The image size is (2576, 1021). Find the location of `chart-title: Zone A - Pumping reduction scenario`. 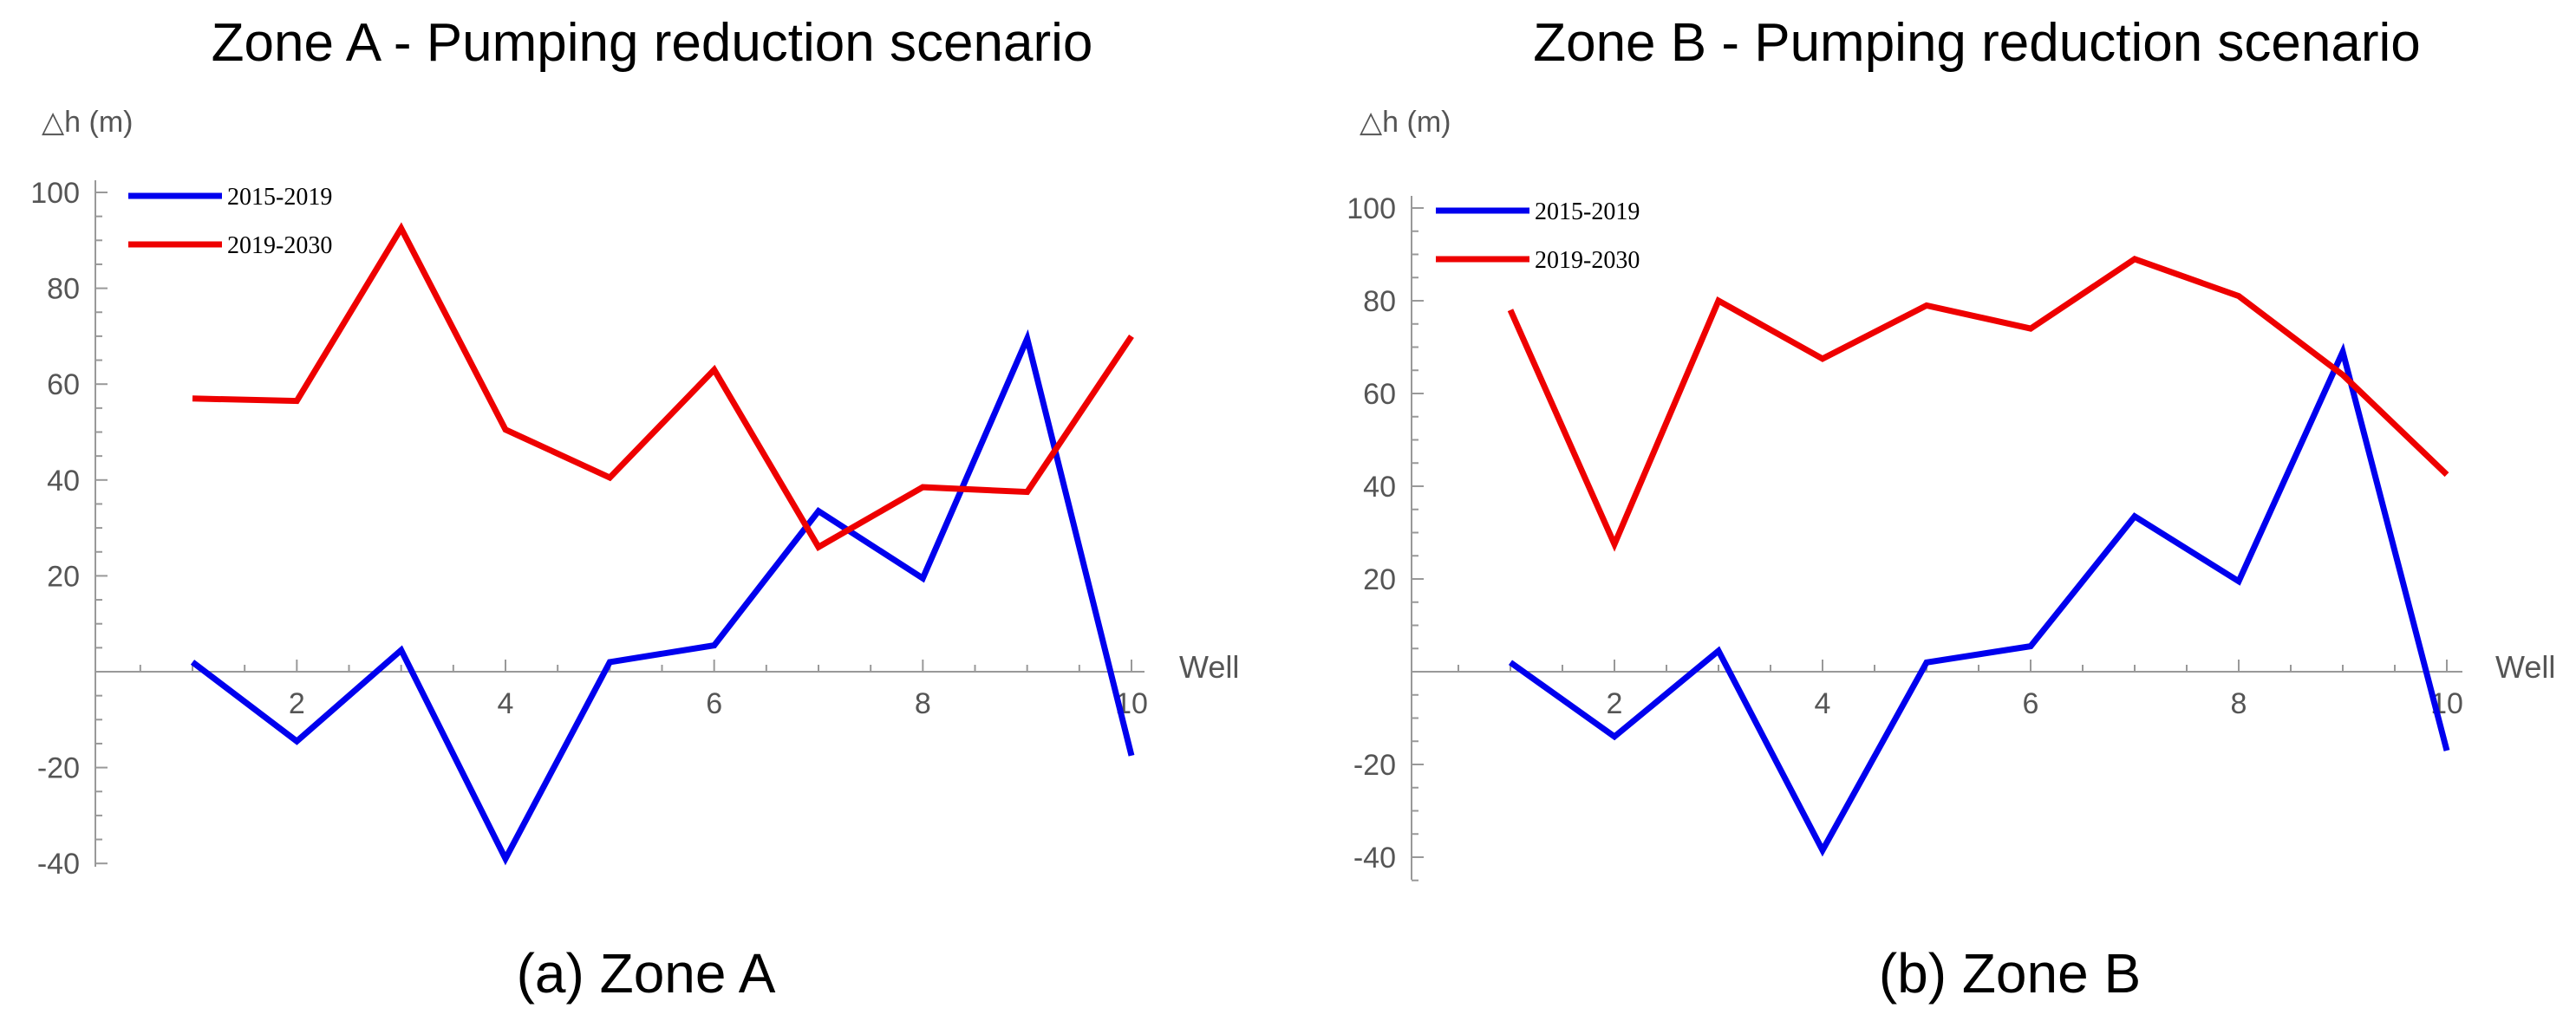

chart-title: Zone A - Pumping reduction scenario is located at coordinates (652, 43).